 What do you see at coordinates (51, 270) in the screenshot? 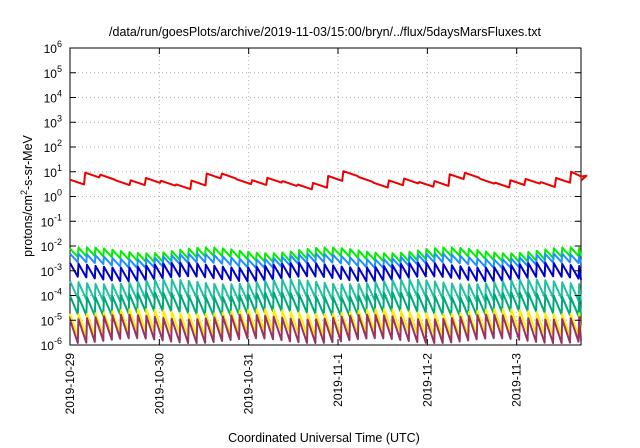
I see `y-tick-label: 10⁻³` at bounding box center [51, 270].